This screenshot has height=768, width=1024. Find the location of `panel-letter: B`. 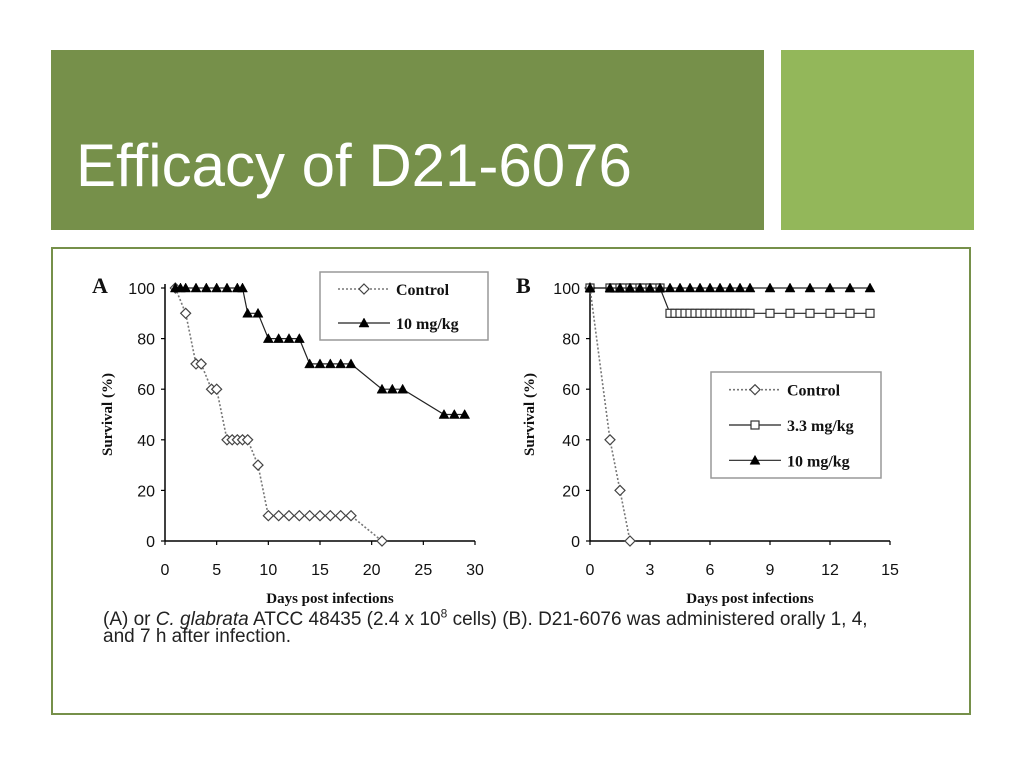

panel-letter: B is located at coordinates (523, 285).